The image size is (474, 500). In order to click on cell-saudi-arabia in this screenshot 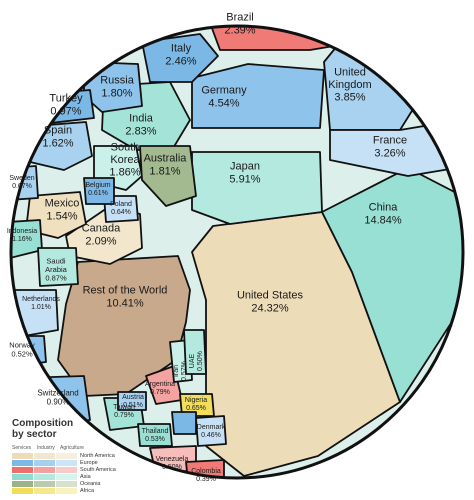, I will do `click(58, 267)`.